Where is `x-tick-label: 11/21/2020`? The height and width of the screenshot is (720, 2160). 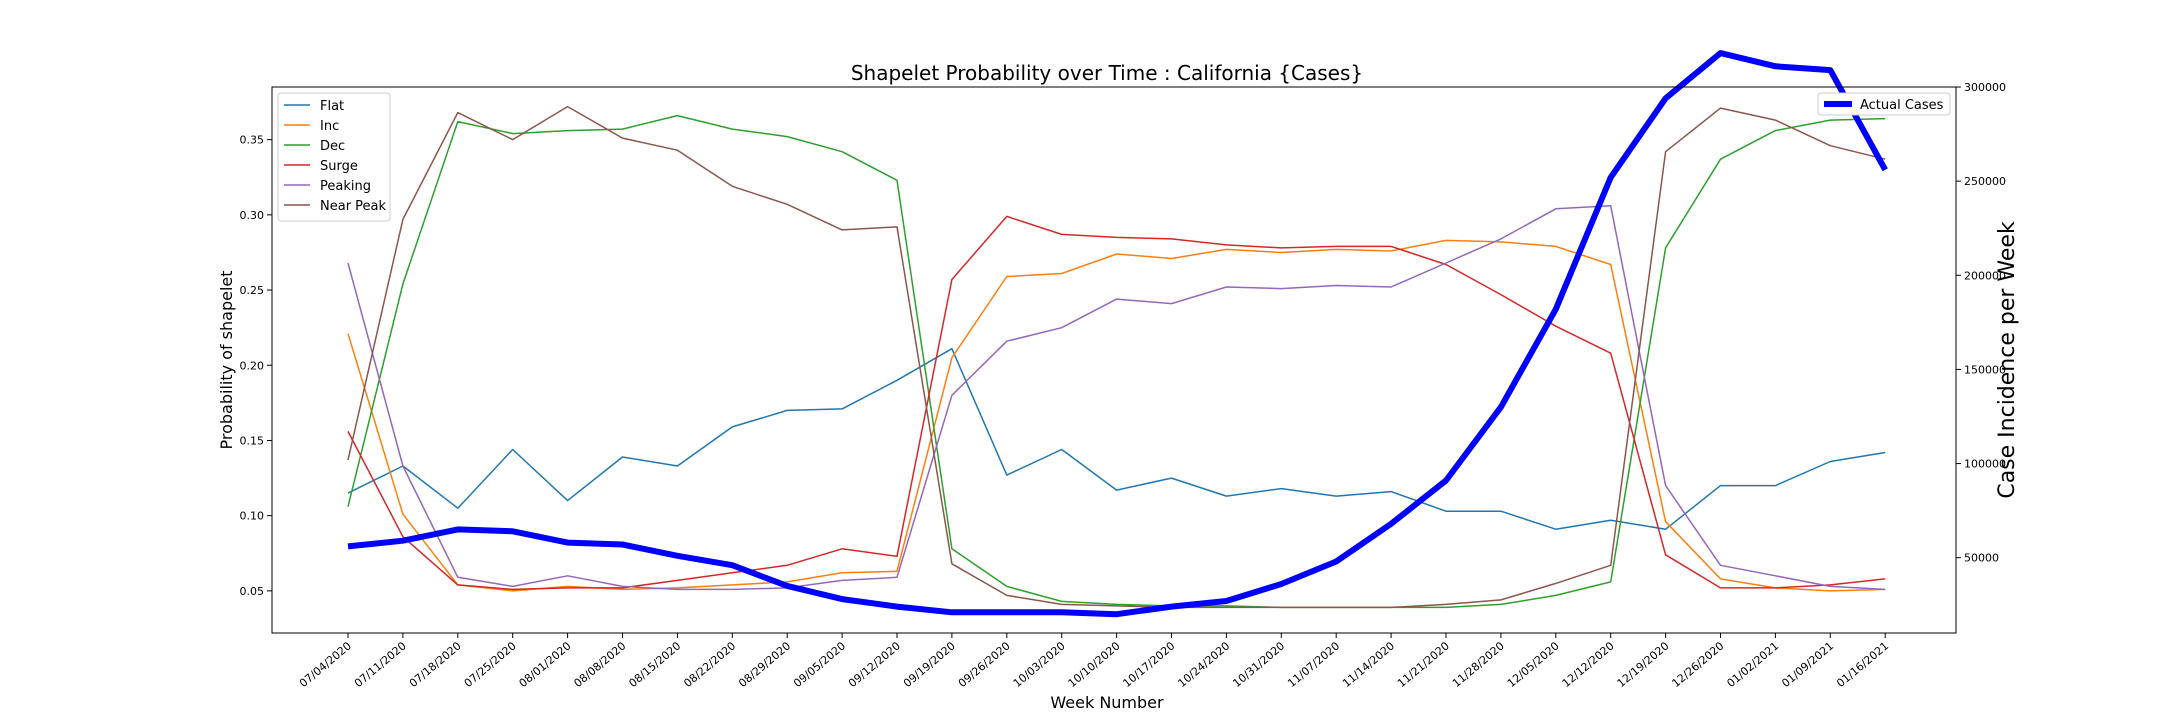
x-tick-label: 11/21/2020 is located at coordinates (1423, 664).